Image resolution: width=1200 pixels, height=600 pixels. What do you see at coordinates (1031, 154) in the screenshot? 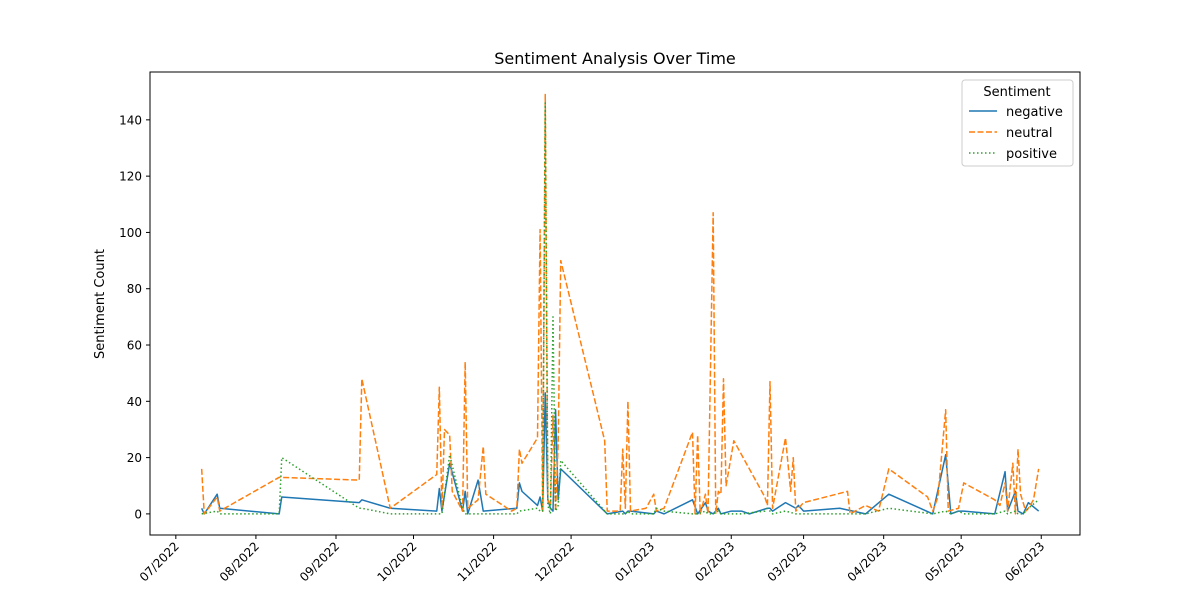
I see `legend-label-positive: positive` at bounding box center [1031, 154].